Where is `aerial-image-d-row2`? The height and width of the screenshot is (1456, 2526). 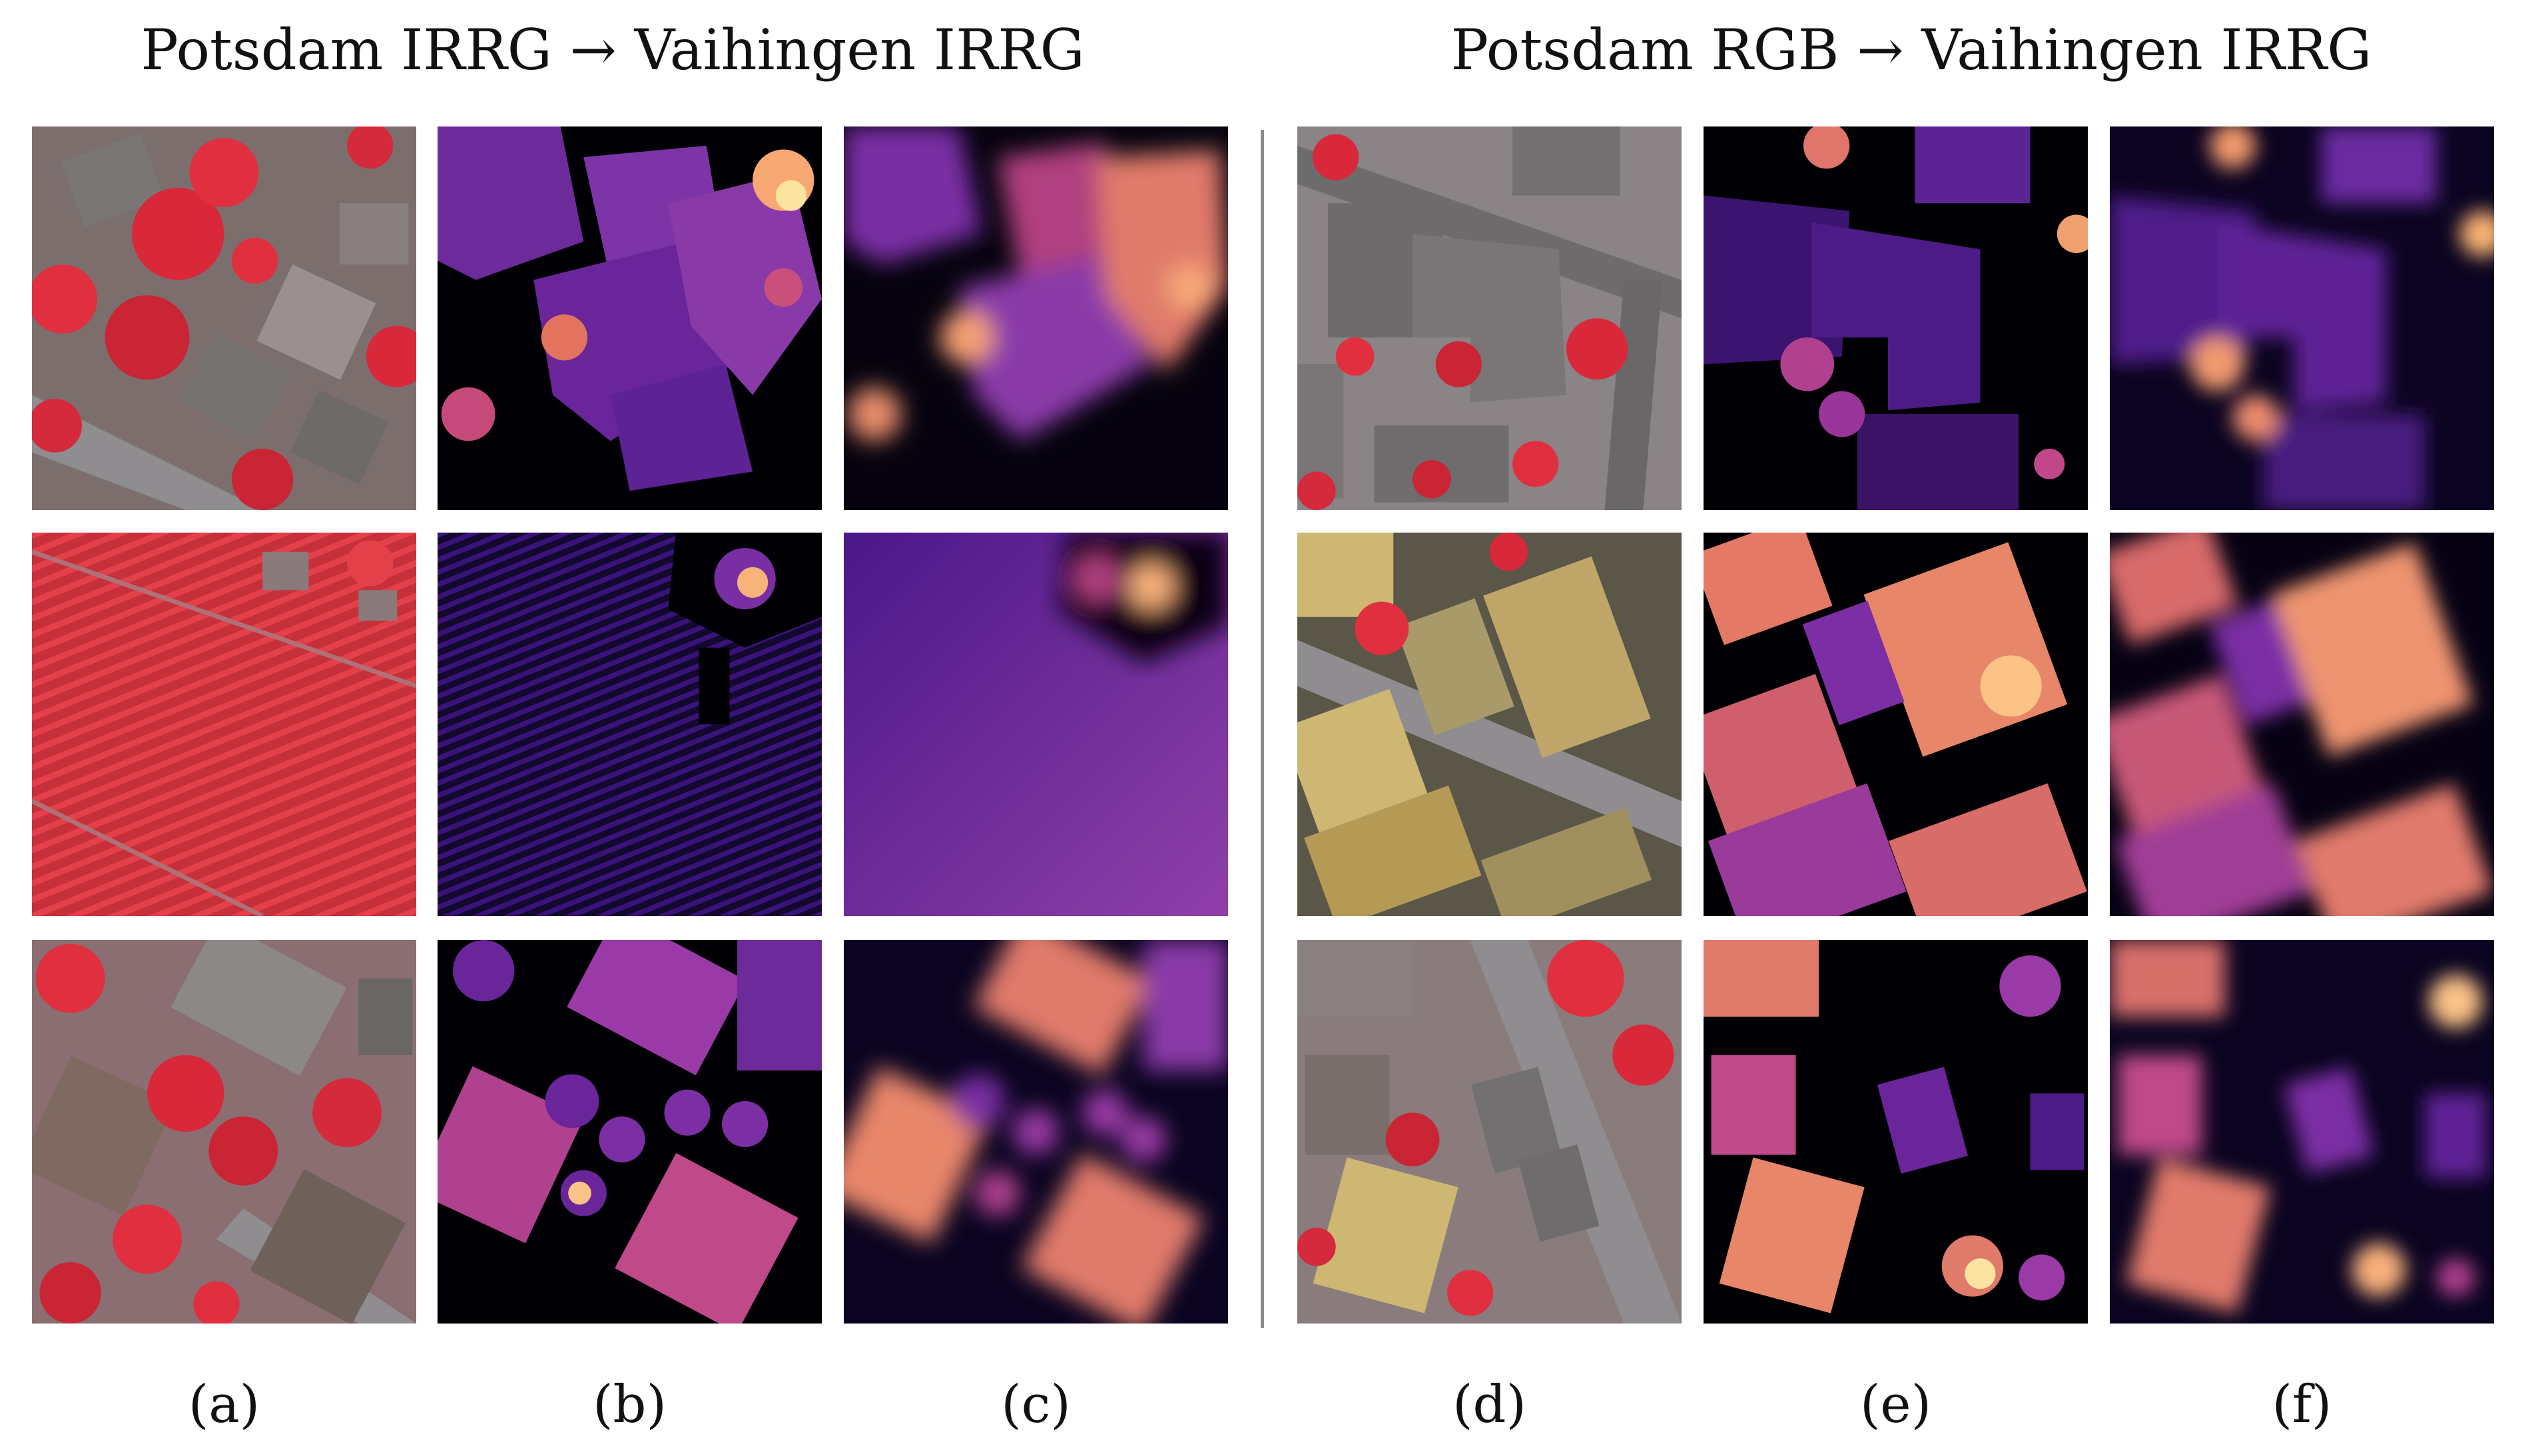
aerial-image-d-row2 is located at coordinates (1490, 725).